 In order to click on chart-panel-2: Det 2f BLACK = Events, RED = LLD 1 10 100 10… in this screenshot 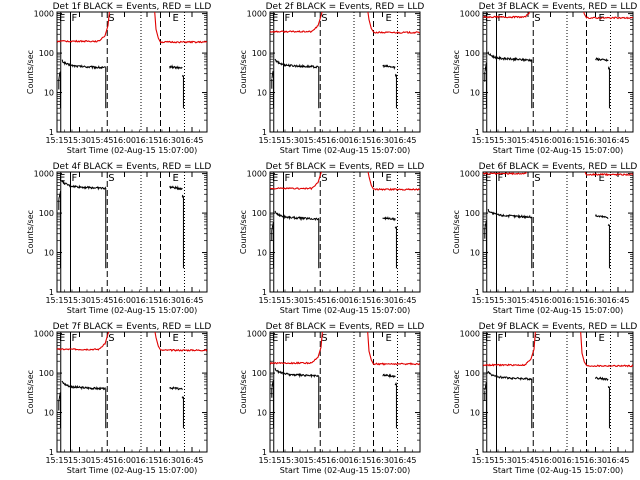, I will do `click(332, 78)`.